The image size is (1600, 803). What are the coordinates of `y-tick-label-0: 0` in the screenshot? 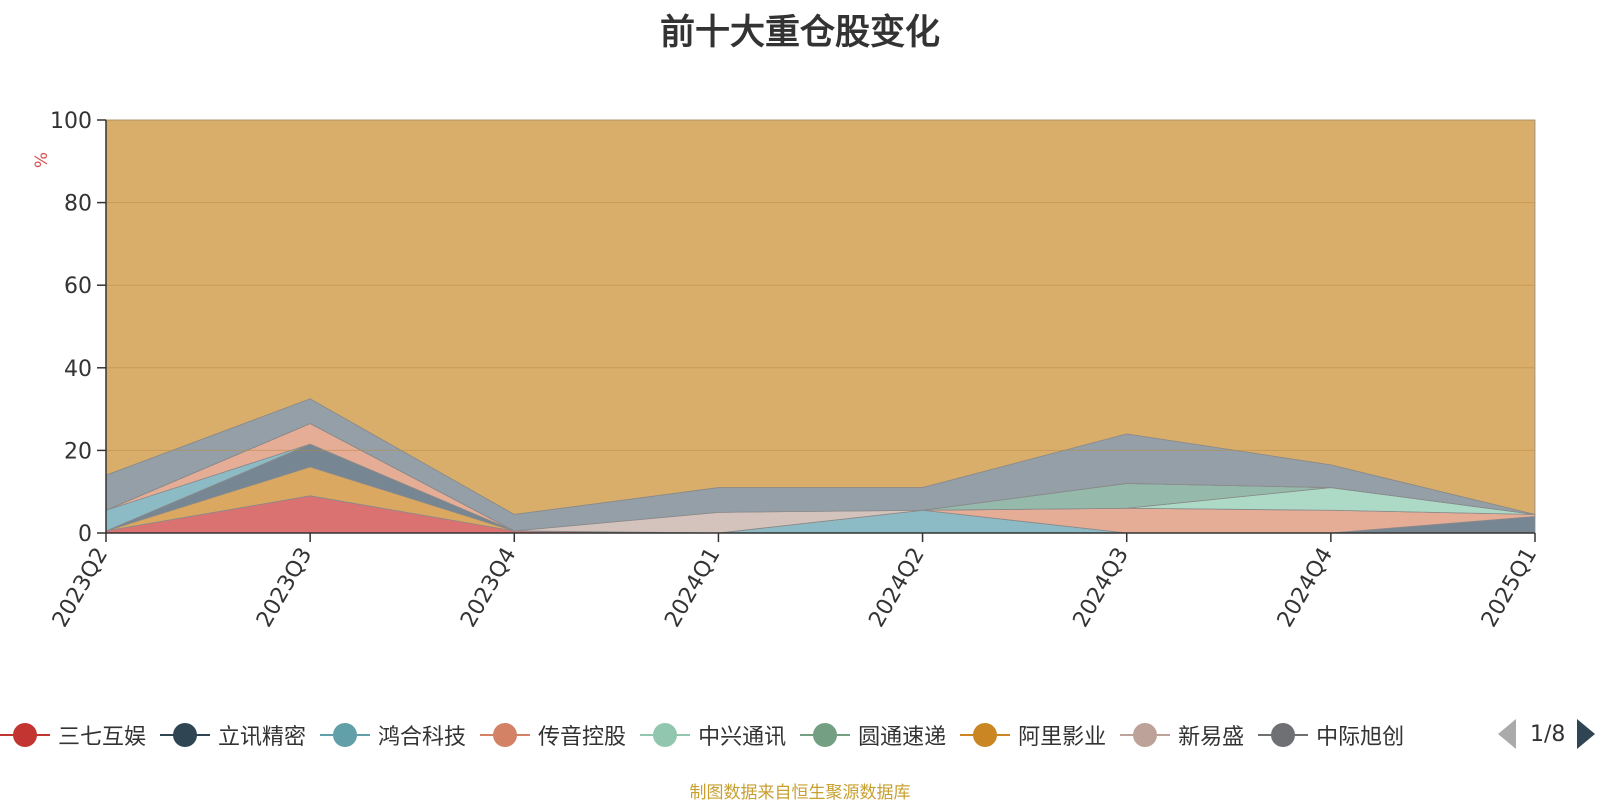 It's located at (85, 534).